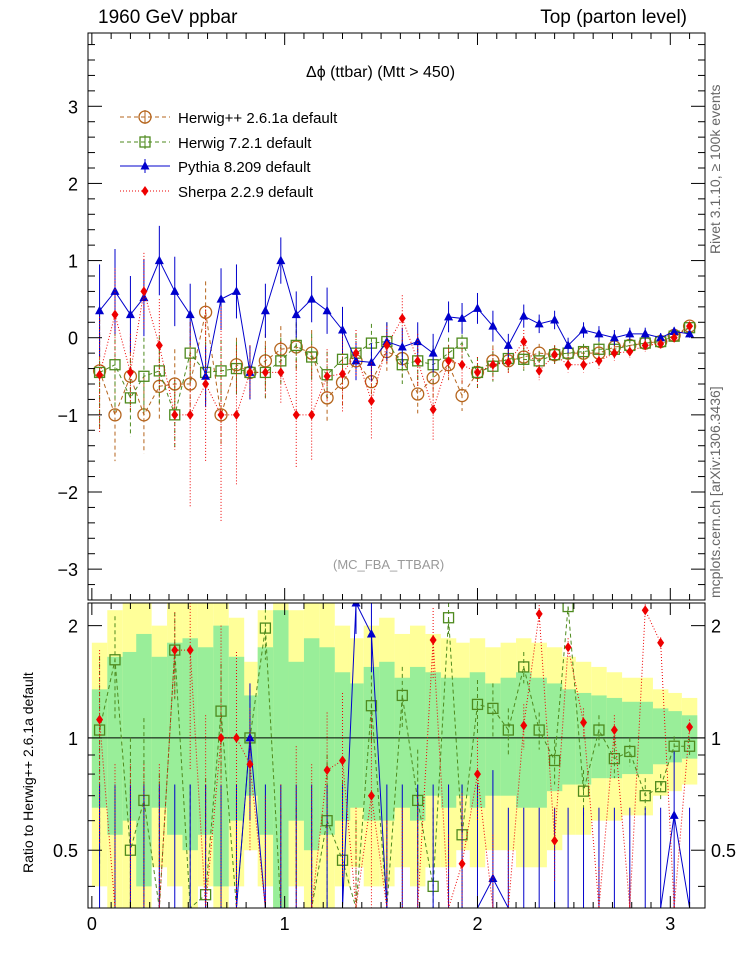  What do you see at coordinates (258, 118) in the screenshot?
I see `legend-label: Herwig++ 2.6.1a default` at bounding box center [258, 118].